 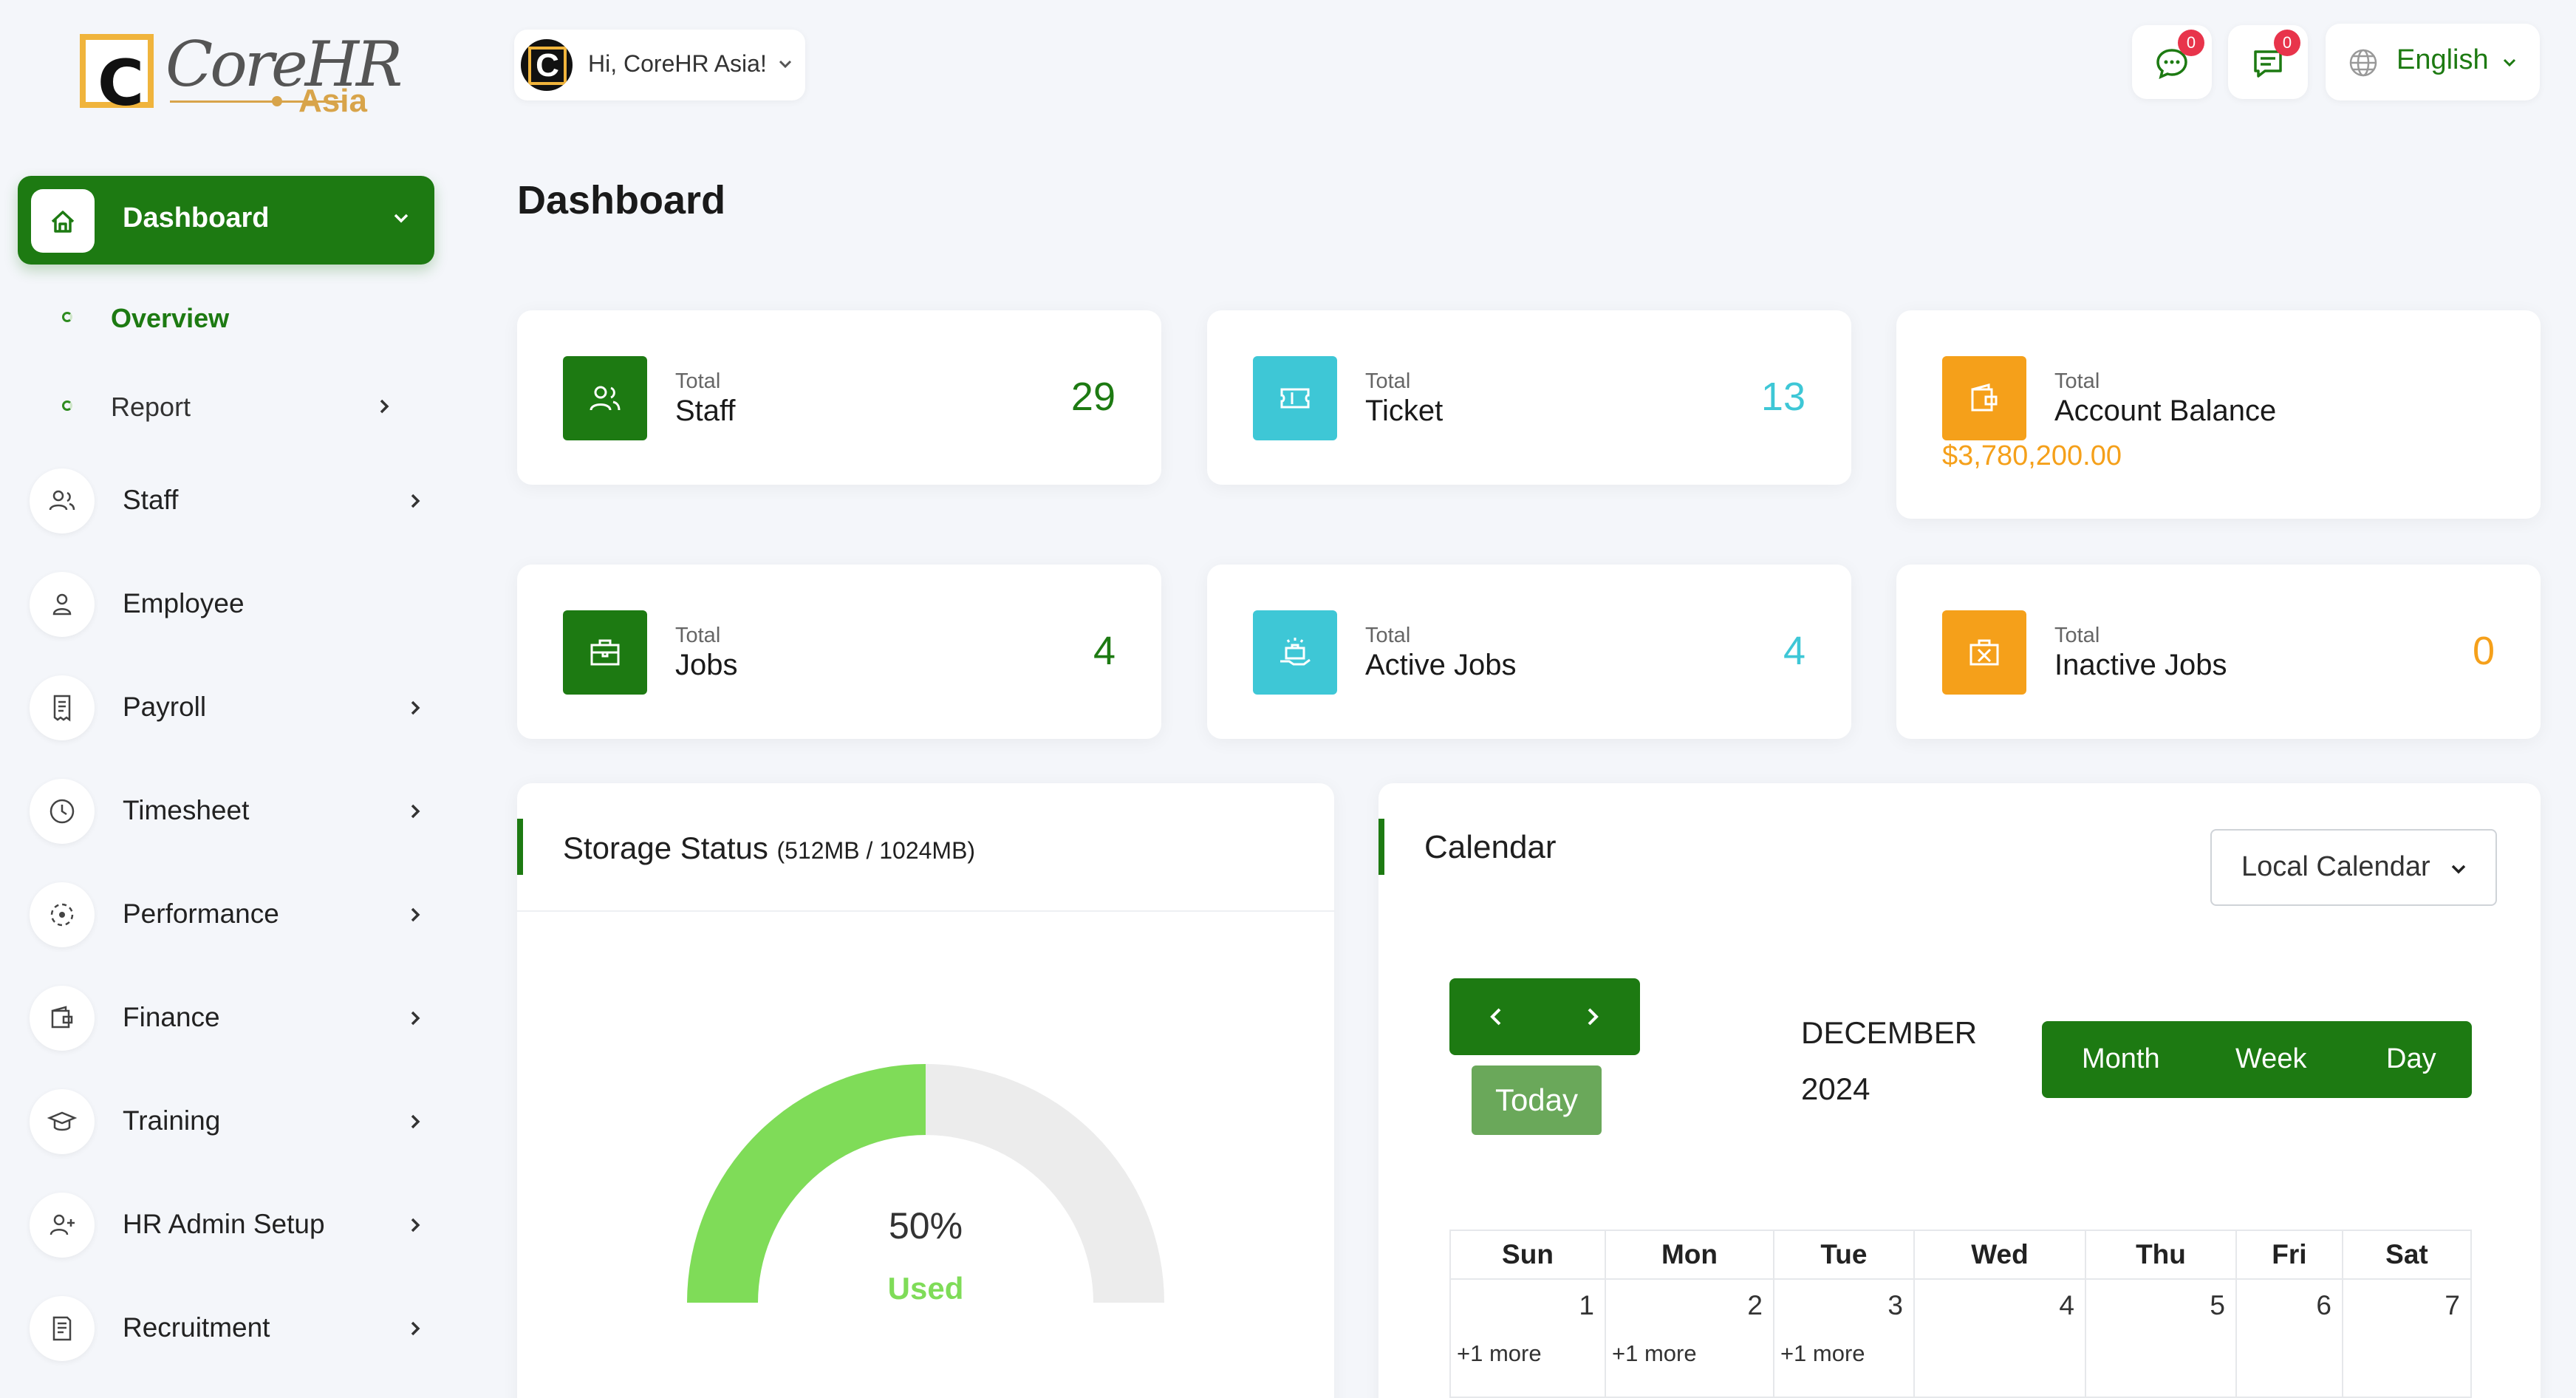 I want to click on sidebar-item-finance: Finance, so click(x=229, y=1019).